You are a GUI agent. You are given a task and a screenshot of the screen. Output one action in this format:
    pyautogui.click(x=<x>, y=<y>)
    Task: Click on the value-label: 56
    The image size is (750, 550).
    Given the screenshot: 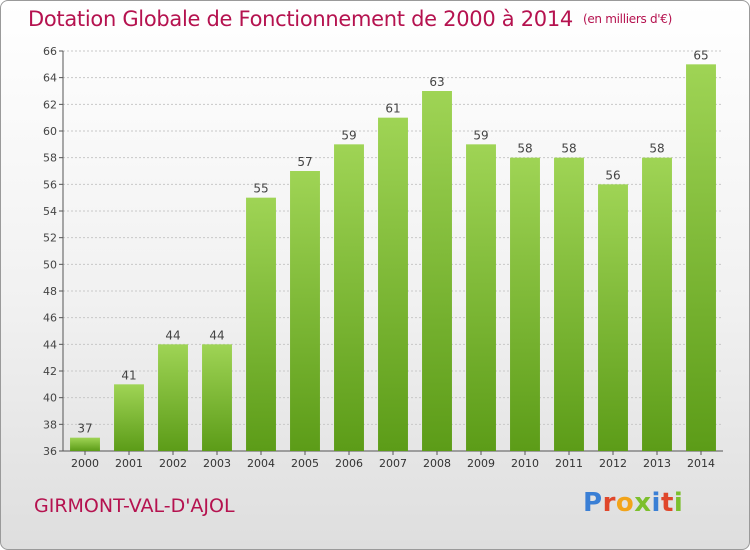 What is the action you would take?
    pyautogui.click(x=612, y=175)
    